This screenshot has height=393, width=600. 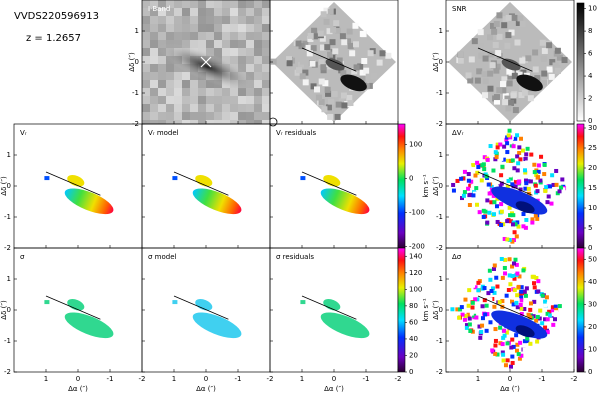 I want to click on colorbar-tick-label: 120, so click(x=415, y=273).